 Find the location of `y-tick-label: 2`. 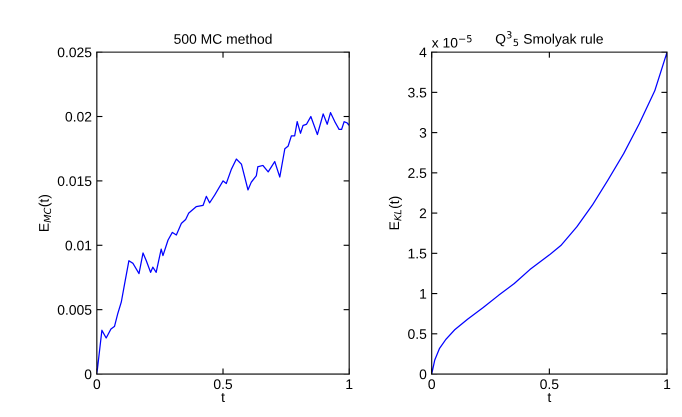

y-tick-label: 2 is located at coordinates (423, 213).